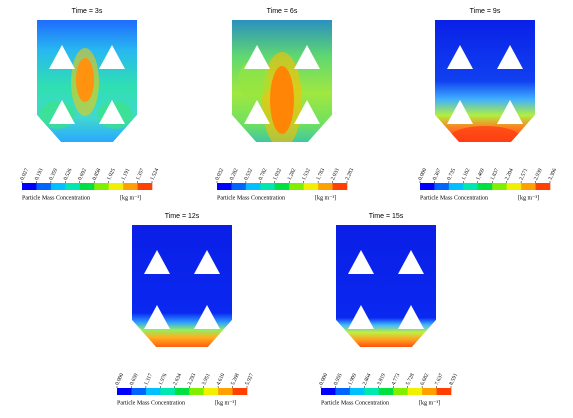  What do you see at coordinates (87, 11) in the screenshot?
I see `panel-title: Time = 3s` at bounding box center [87, 11].